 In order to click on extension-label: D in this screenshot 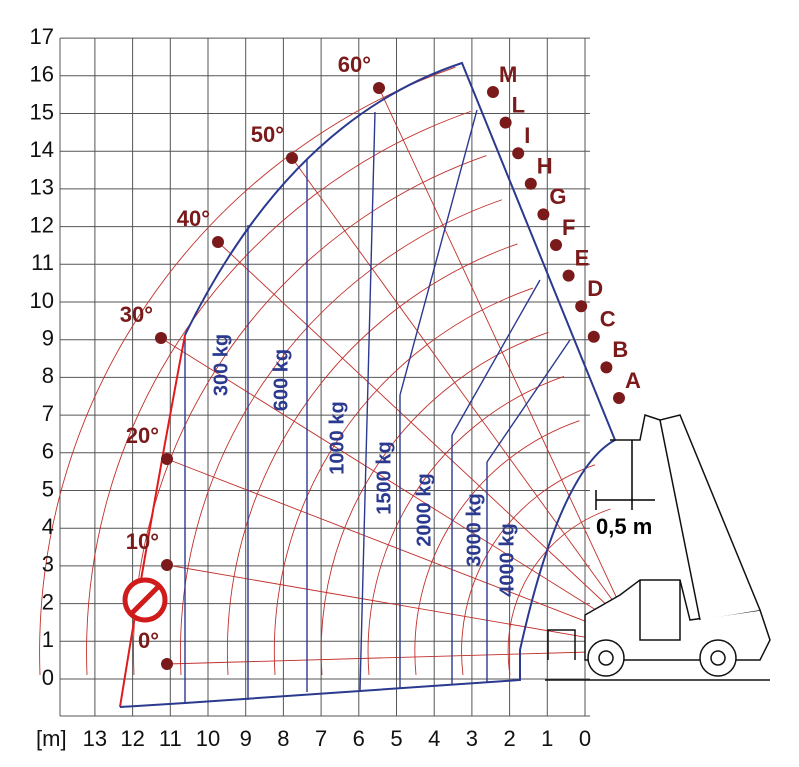, I will do `click(595, 288)`.